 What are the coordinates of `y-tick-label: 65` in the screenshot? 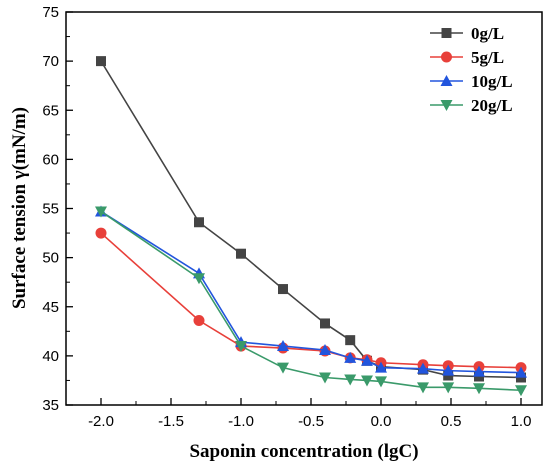 It's located at (50, 110).